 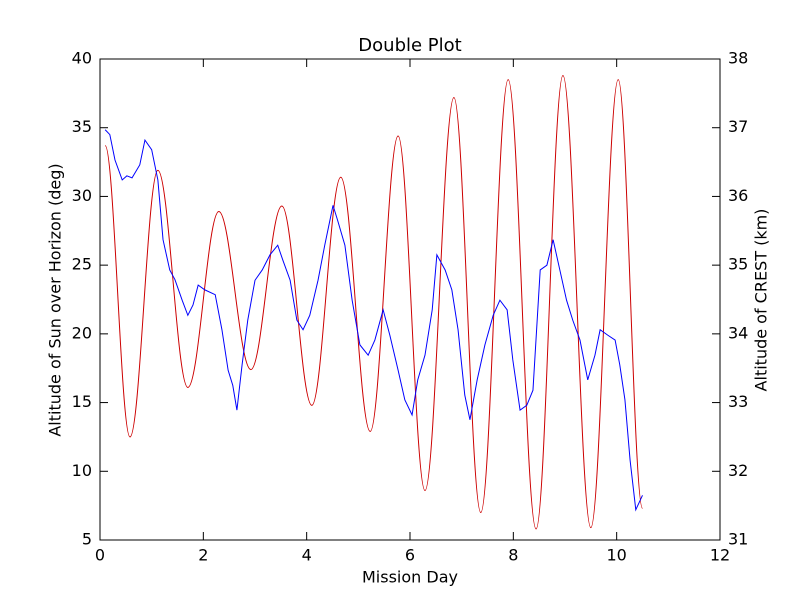 What do you see at coordinates (738, 58) in the screenshot?
I see `y2-tick-label: 38` at bounding box center [738, 58].